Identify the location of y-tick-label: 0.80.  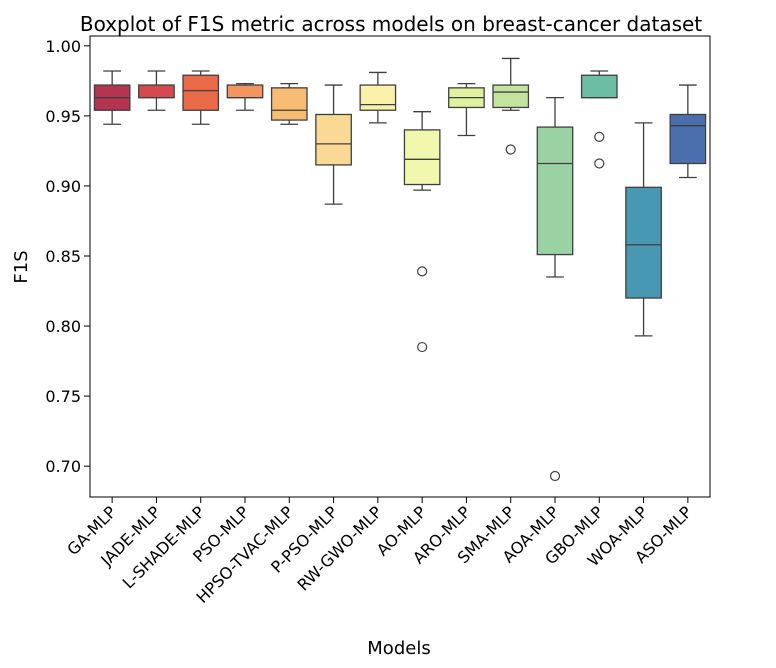
(63, 326).